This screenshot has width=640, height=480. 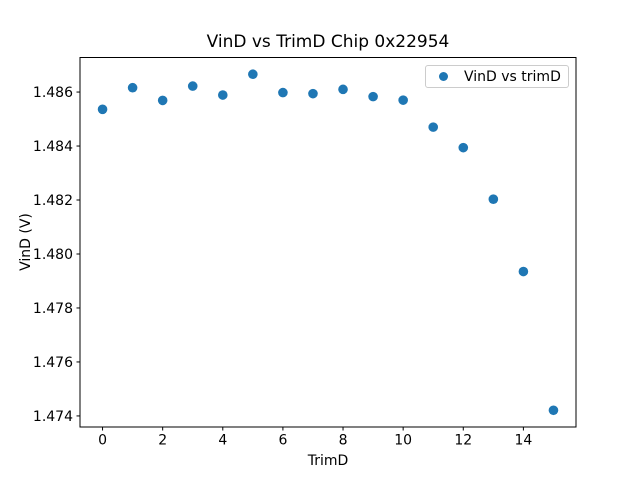 I want to click on x-axis-label: TrimD, so click(x=328, y=461).